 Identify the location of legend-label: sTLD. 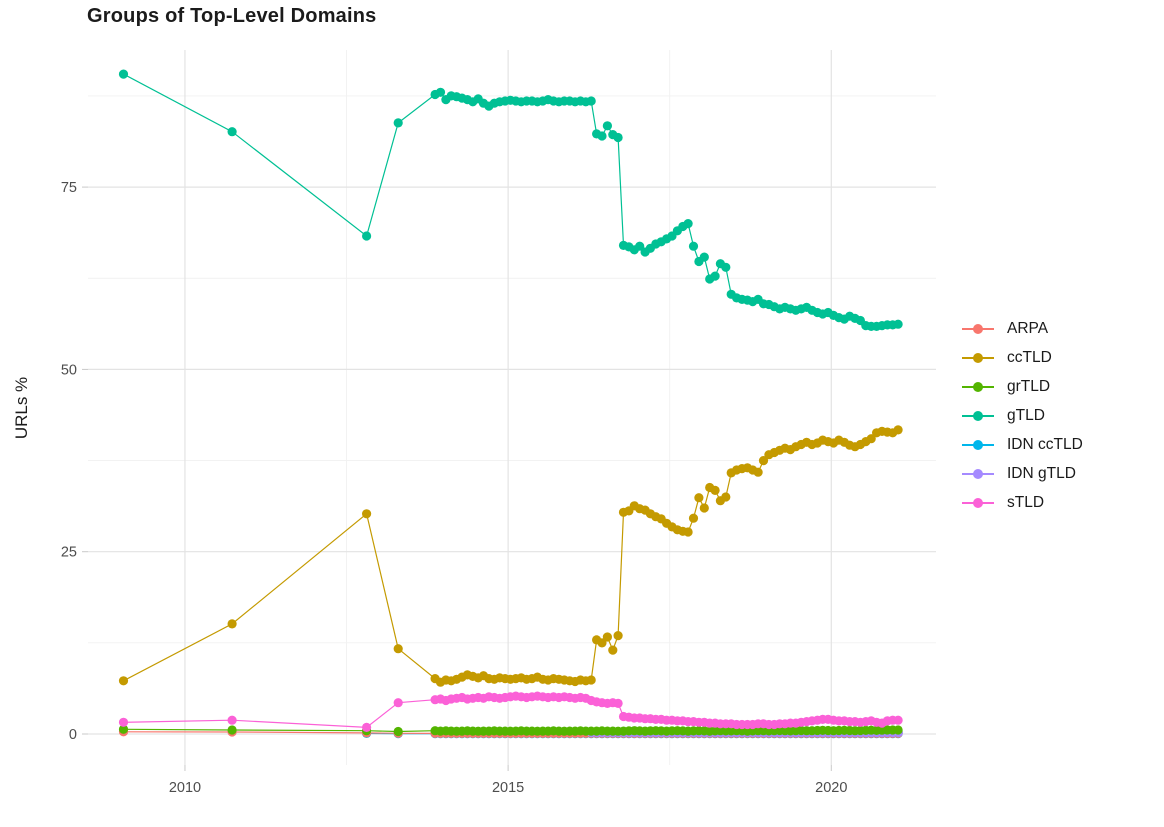
(1026, 502).